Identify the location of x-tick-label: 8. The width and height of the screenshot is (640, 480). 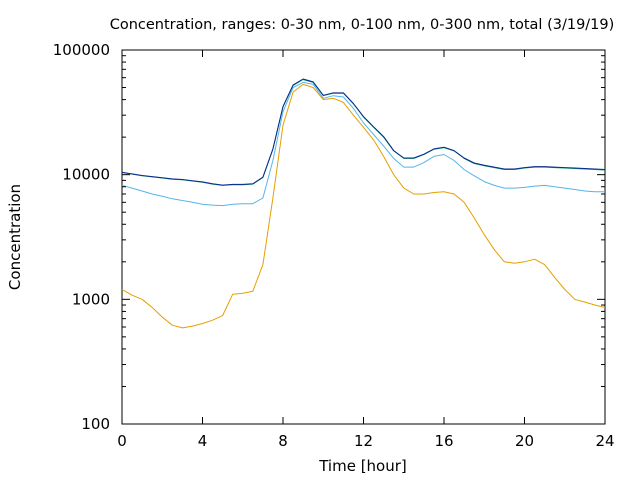
(283, 441).